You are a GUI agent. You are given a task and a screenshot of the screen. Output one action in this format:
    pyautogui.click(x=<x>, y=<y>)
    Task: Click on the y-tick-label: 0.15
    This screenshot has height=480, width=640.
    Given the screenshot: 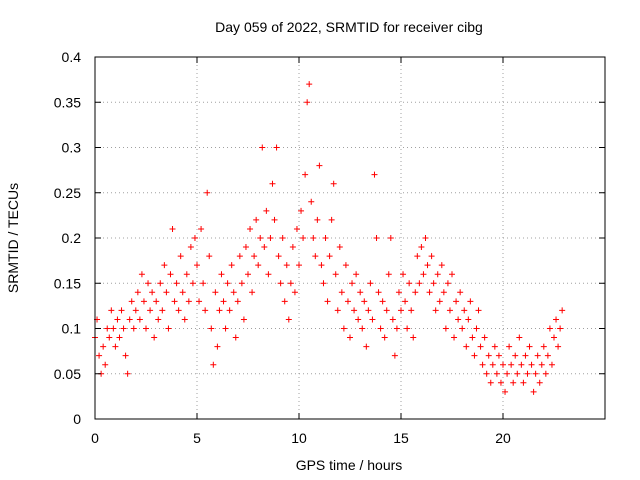 What is the action you would take?
    pyautogui.click(x=67, y=283)
    